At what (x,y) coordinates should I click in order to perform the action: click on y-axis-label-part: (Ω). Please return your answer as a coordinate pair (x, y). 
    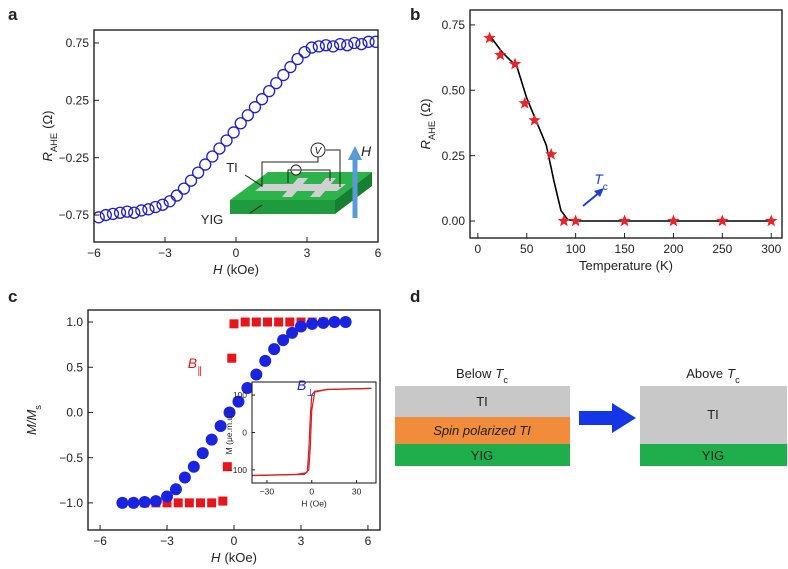
    Looking at the image, I should click on (425, 108).